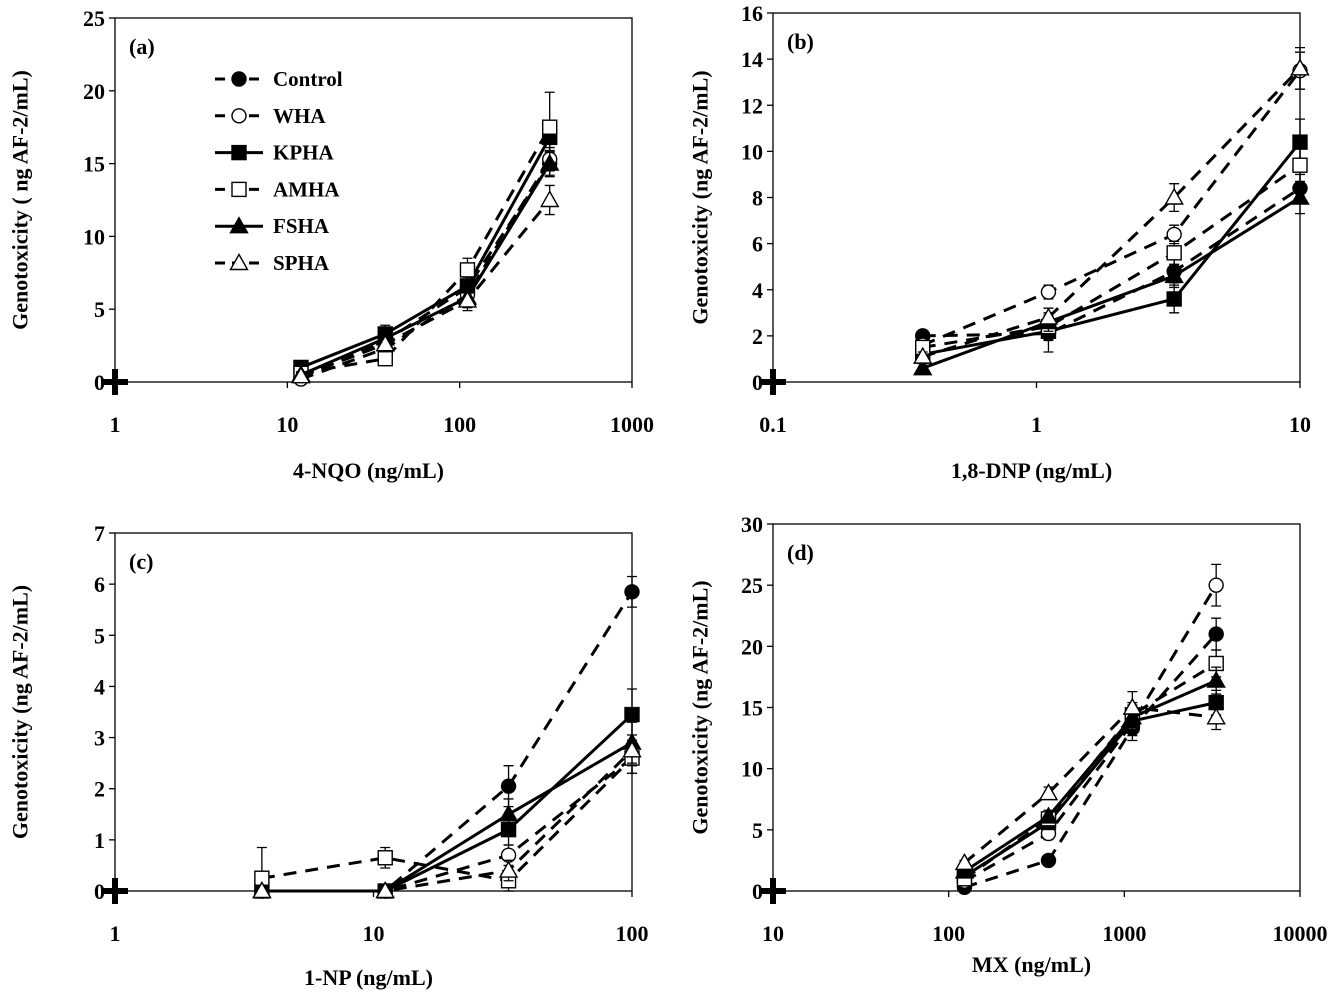 The width and height of the screenshot is (1336, 1000). I want to click on panel-label: (a), so click(142, 46).